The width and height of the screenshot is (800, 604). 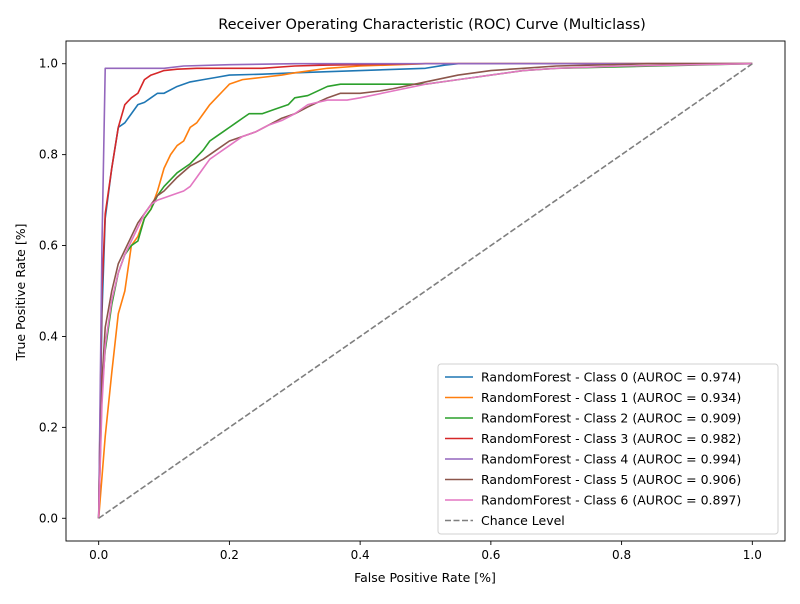 I want to click on y-tick-label: 0.0, so click(x=48, y=518).